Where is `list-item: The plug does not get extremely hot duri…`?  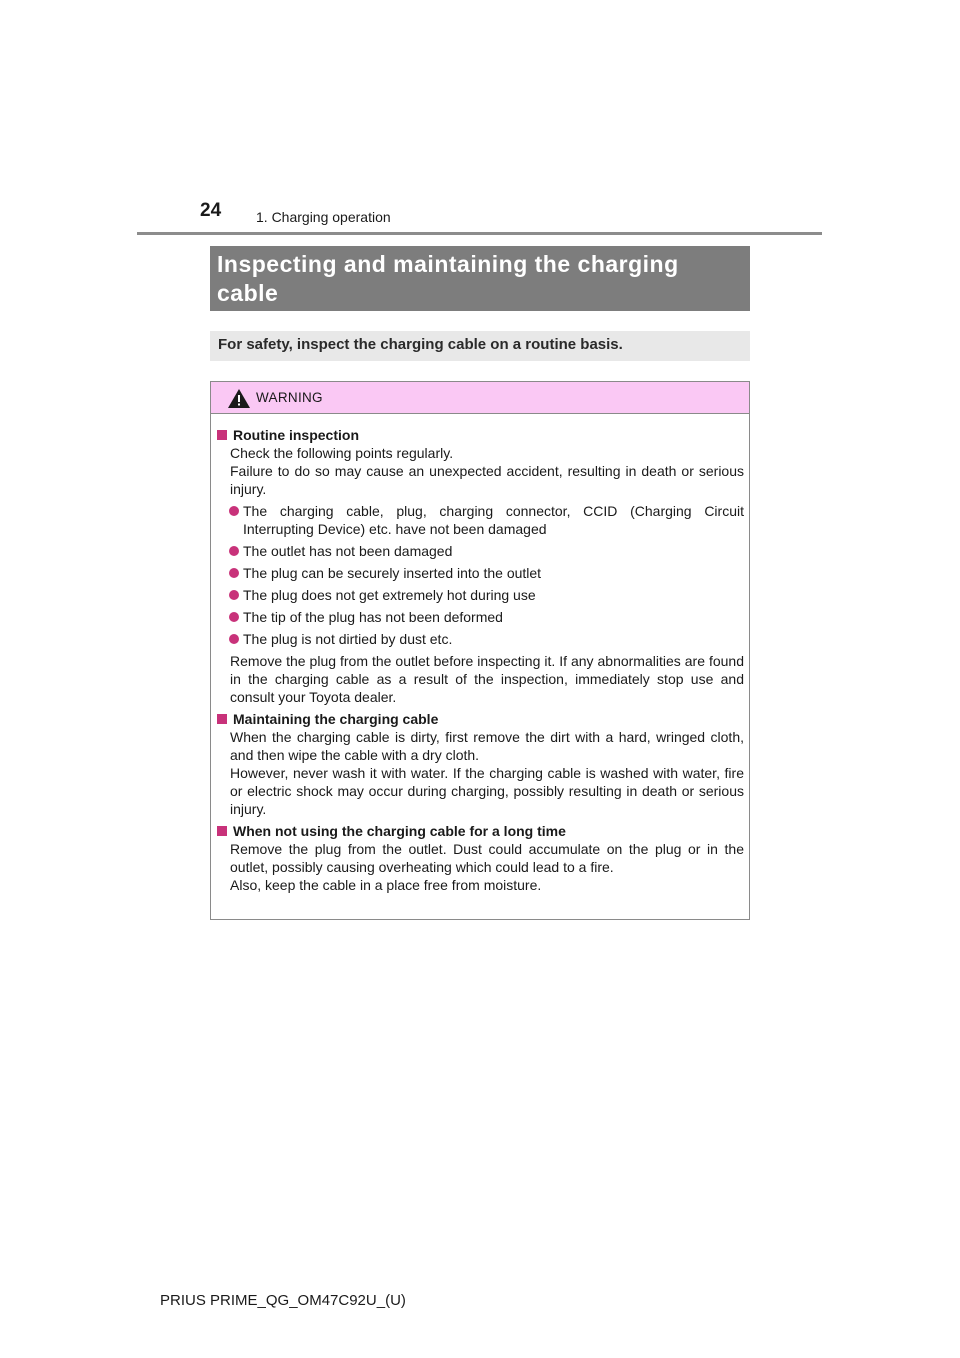
list-item: The plug does not get extremely hot duri… is located at coordinates (480, 595).